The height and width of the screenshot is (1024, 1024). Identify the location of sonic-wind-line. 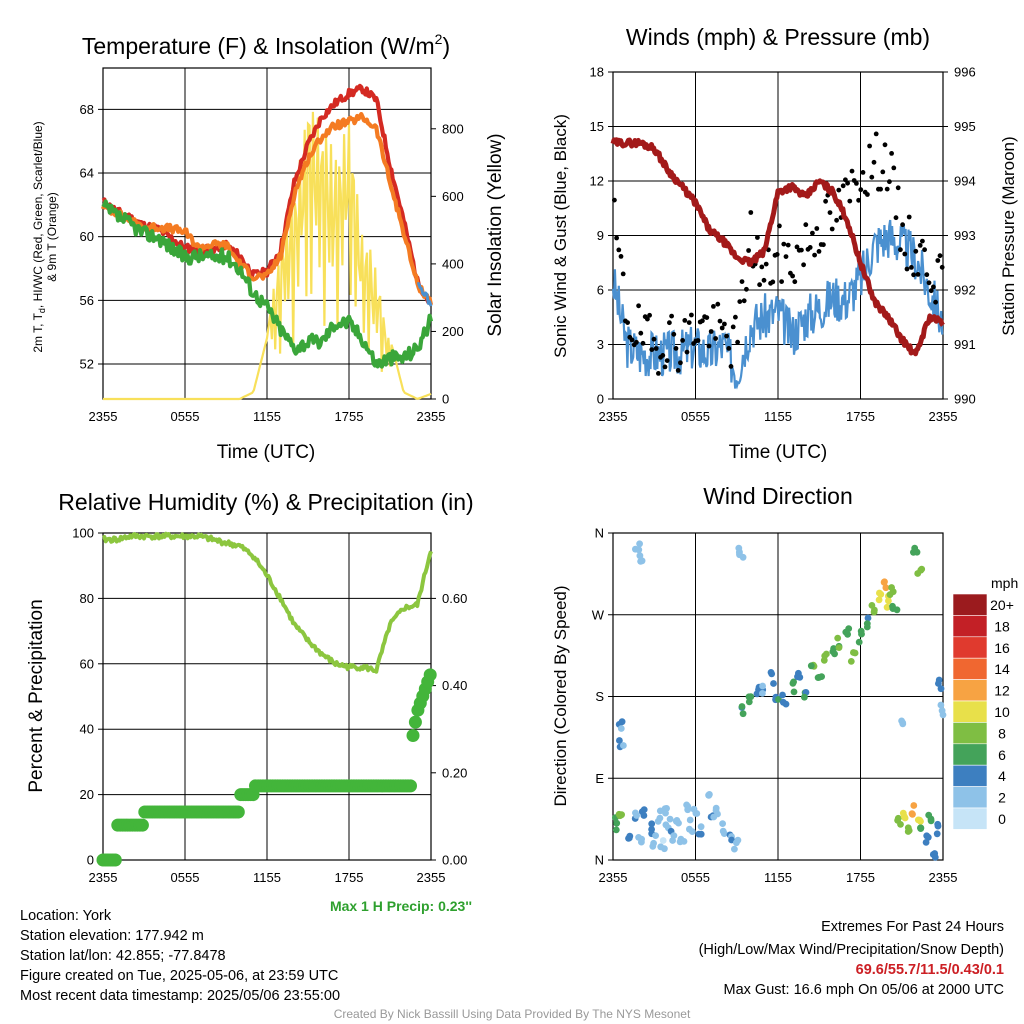
(777, 304).